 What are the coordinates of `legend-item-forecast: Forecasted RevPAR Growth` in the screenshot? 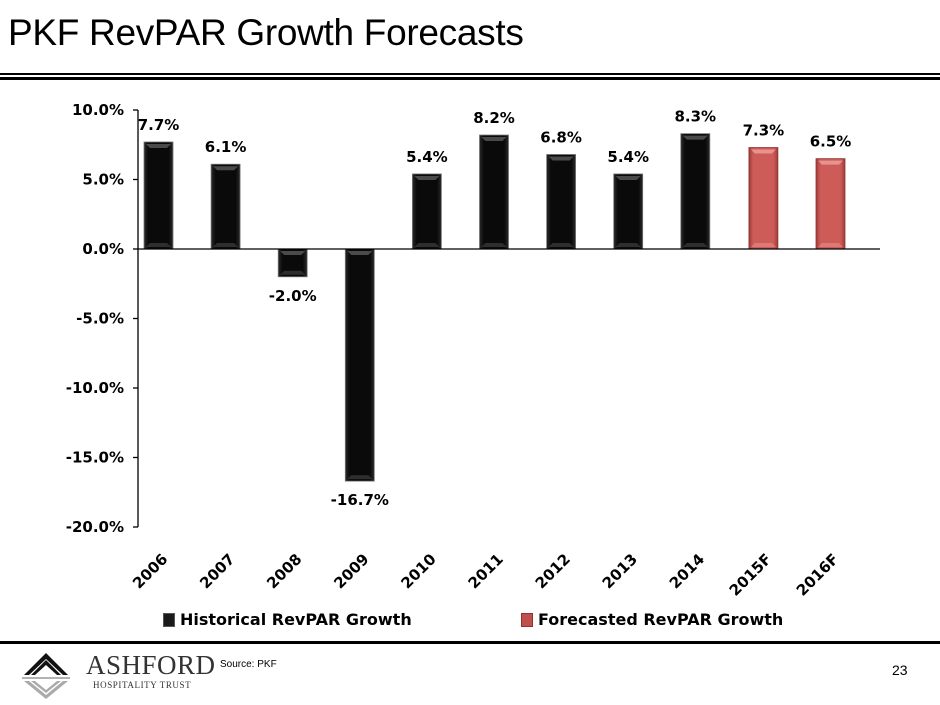 It's located at (652, 619).